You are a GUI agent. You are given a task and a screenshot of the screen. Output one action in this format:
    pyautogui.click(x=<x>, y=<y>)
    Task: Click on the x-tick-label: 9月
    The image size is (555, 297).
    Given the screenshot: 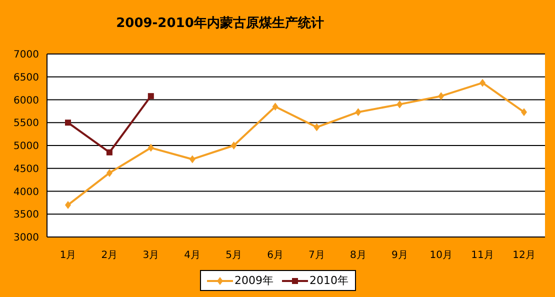 What is the action you would take?
    pyautogui.click(x=399, y=256)
    